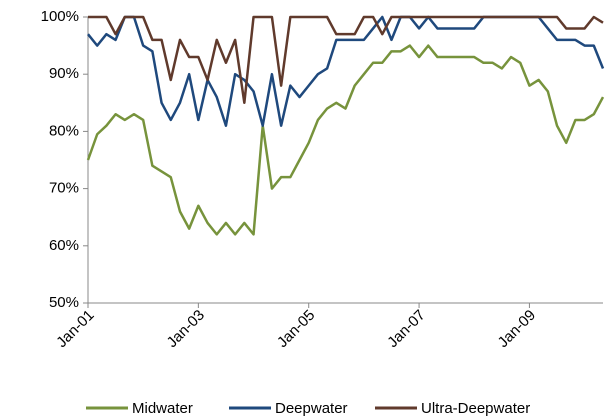 This screenshot has width=610, height=420. I want to click on legend-label: Midwater, so click(162, 408).